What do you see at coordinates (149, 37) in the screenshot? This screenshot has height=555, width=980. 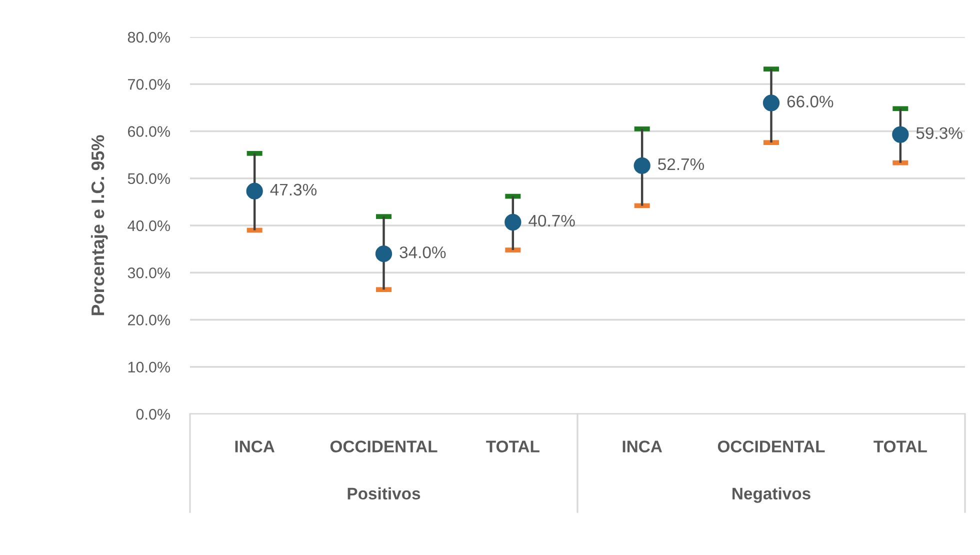 I see `y-tick-label: 80.0%` at bounding box center [149, 37].